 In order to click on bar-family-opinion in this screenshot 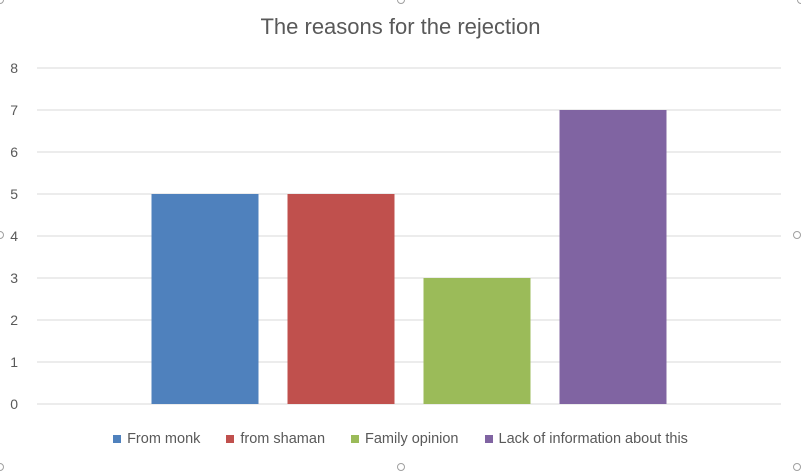, I will do `click(477, 341)`.